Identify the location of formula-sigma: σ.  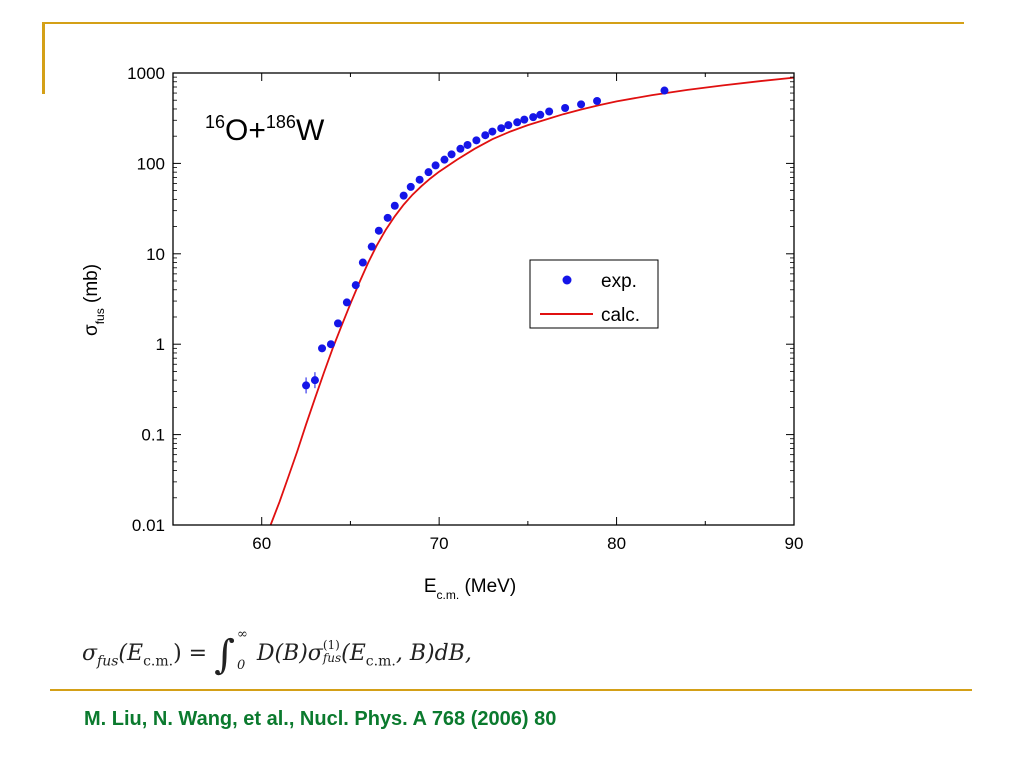
(90, 653).